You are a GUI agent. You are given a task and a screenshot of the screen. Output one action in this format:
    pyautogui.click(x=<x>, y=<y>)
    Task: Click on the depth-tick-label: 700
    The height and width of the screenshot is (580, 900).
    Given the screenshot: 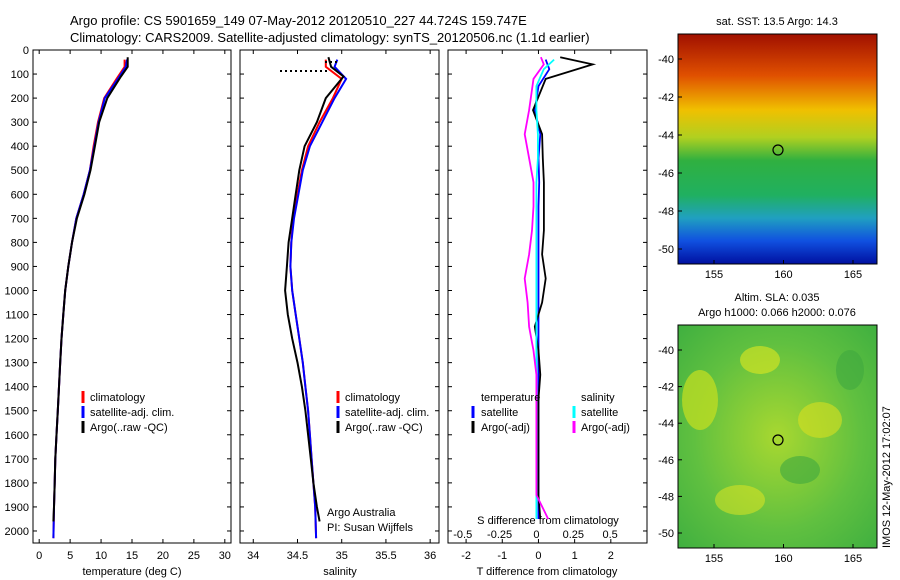 What is the action you would take?
    pyautogui.click(x=20, y=219)
    